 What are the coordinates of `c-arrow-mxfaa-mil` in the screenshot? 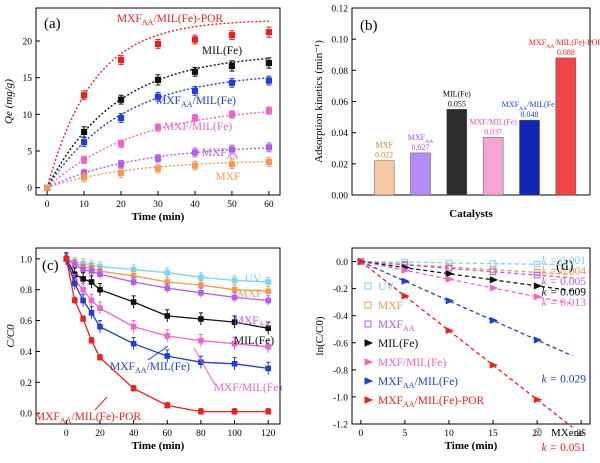 It's located at (158, 353).